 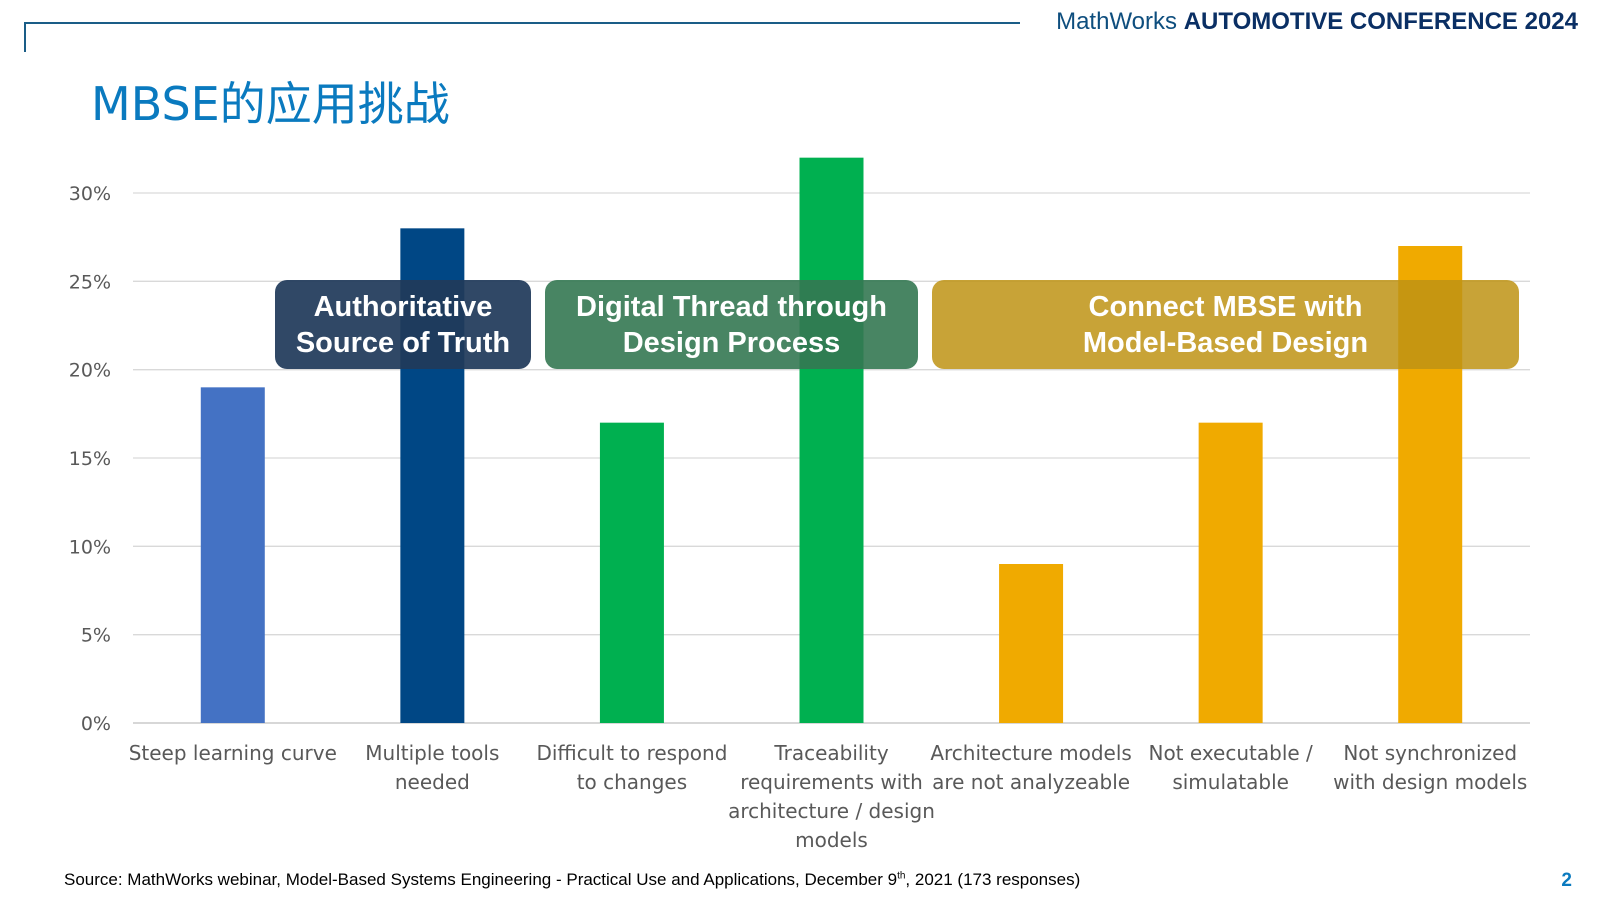 I want to click on y-tick-label: 5%, so click(x=96, y=636).